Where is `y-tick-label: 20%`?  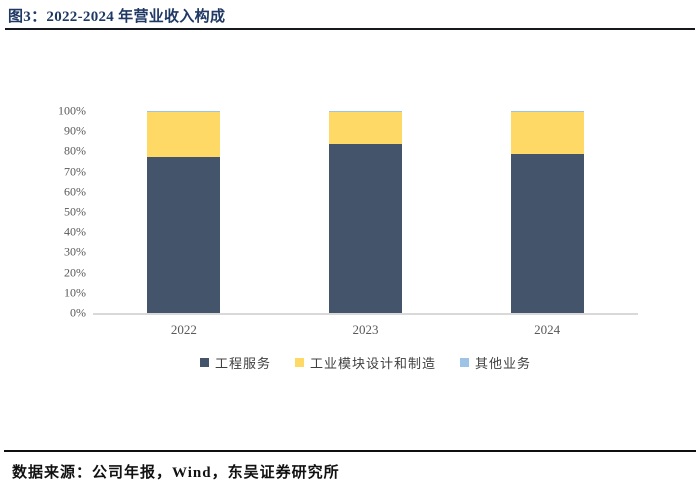
y-tick-label: 20% is located at coordinates (75, 272).